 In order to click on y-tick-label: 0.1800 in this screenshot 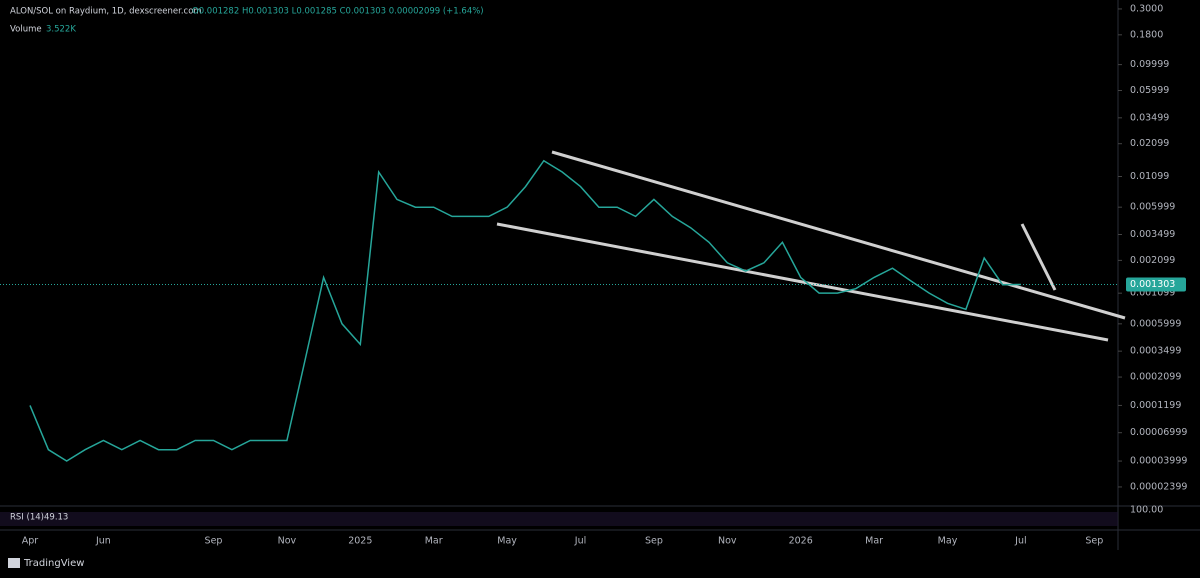, I will do `click(1146, 34)`.